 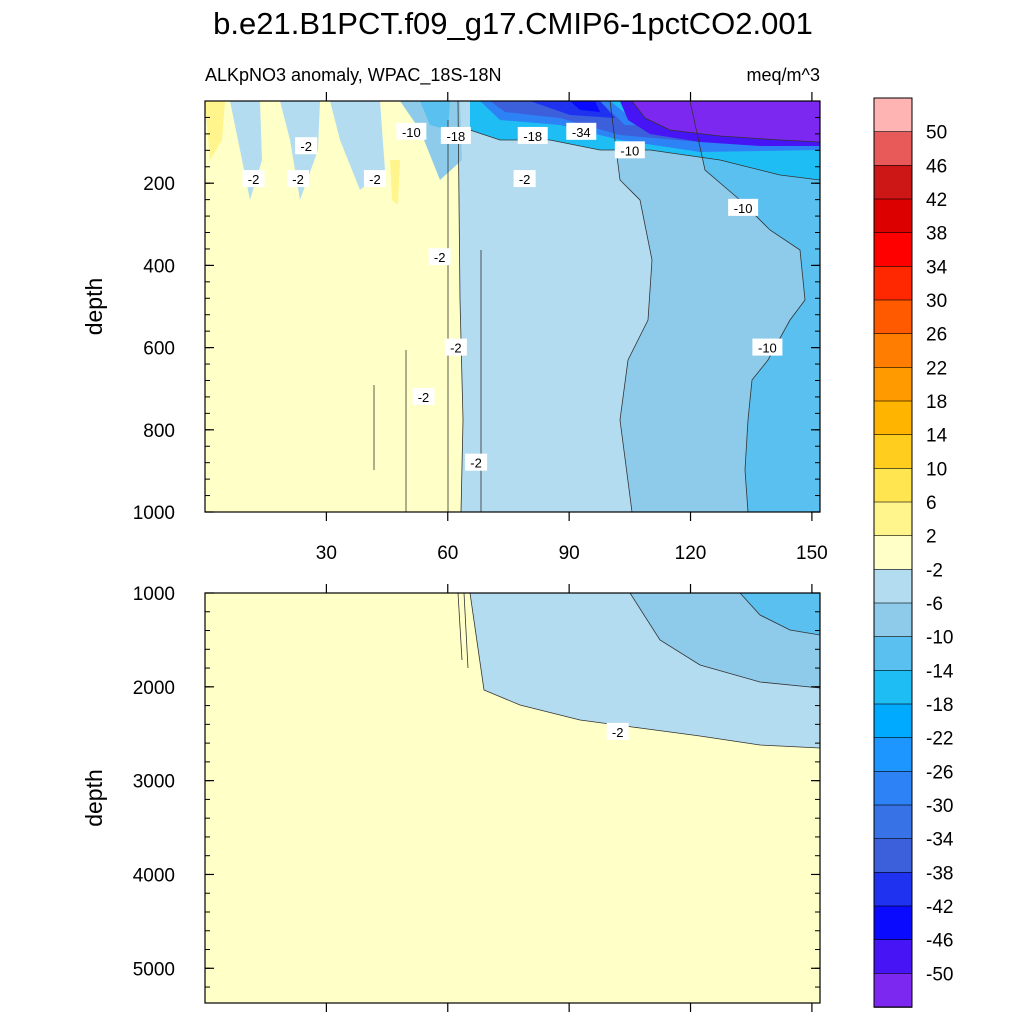 I want to click on colorbar-label: 2, so click(x=931, y=537).